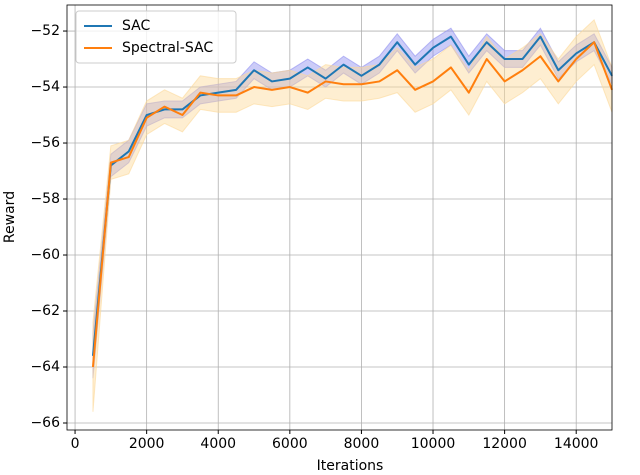  What do you see at coordinates (10, 217) in the screenshot?
I see `y-axis-label: Reward` at bounding box center [10, 217].